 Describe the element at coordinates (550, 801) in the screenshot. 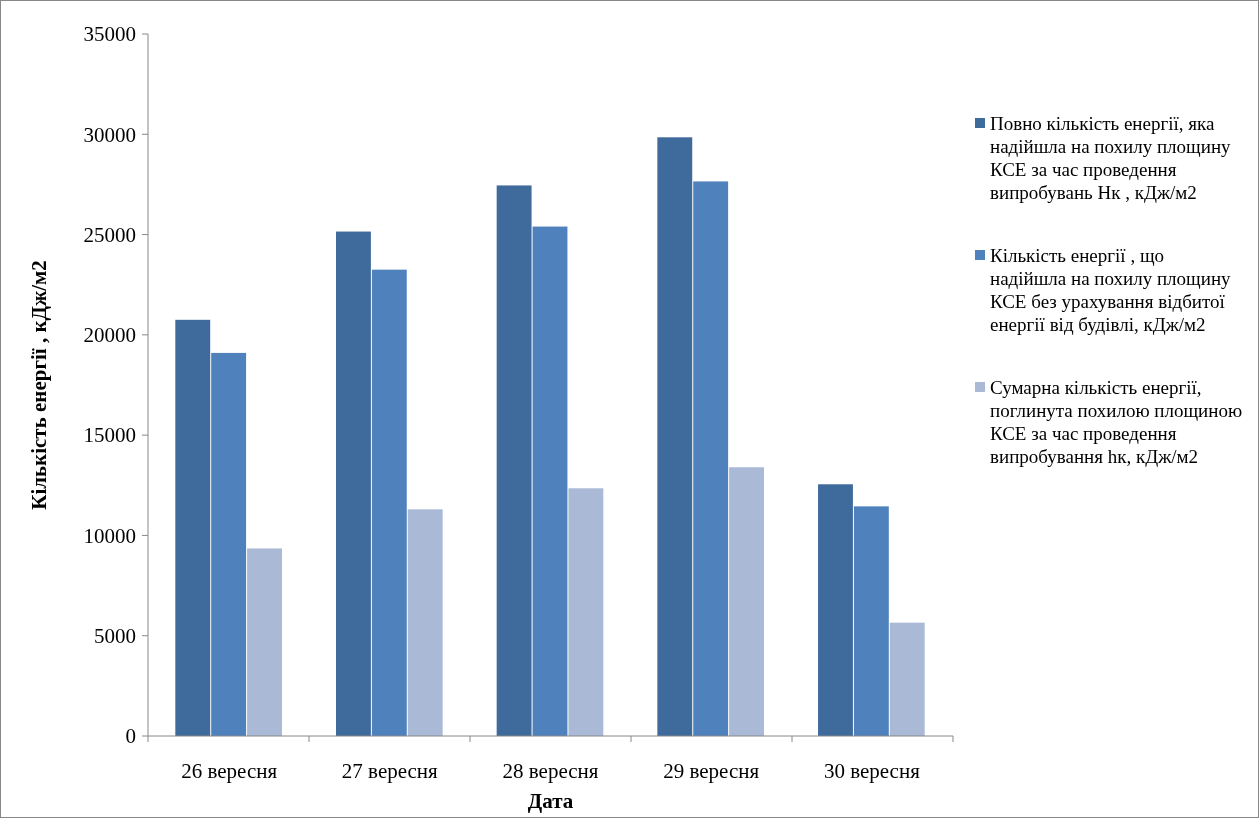

I see `x-axis-title: Дата` at that location.